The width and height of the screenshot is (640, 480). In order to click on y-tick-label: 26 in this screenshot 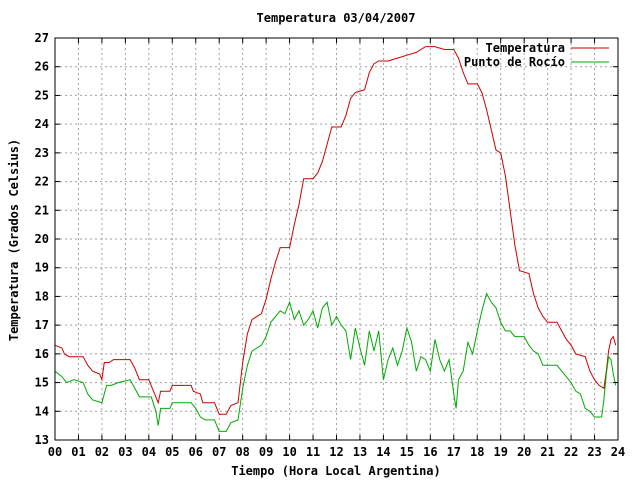, I will do `click(42, 67)`.